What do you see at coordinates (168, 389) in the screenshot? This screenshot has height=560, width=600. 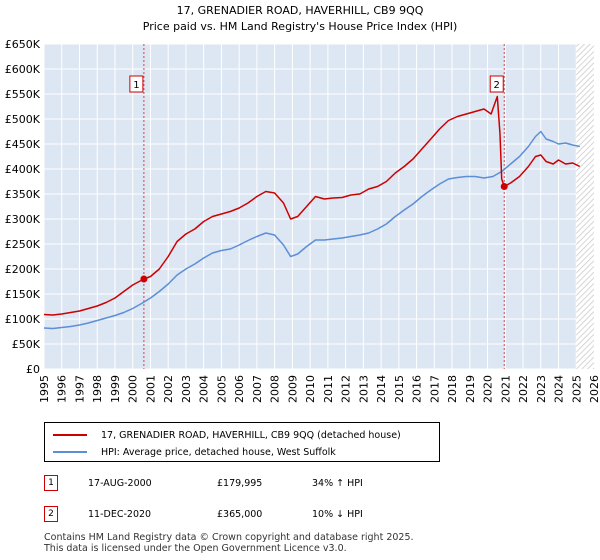 I see `x-tick-label: 2002` at bounding box center [168, 389].